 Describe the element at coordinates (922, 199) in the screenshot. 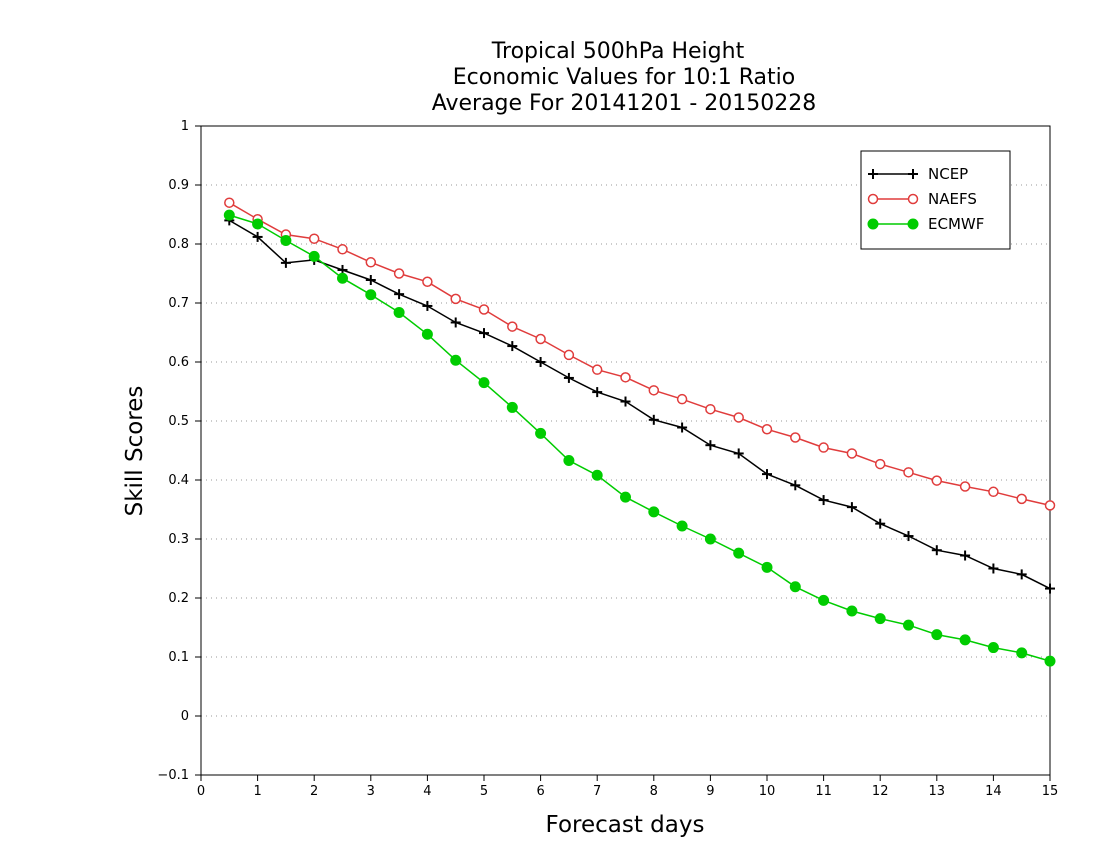

I see `legend-entry-naefs: NAEFS` at that location.